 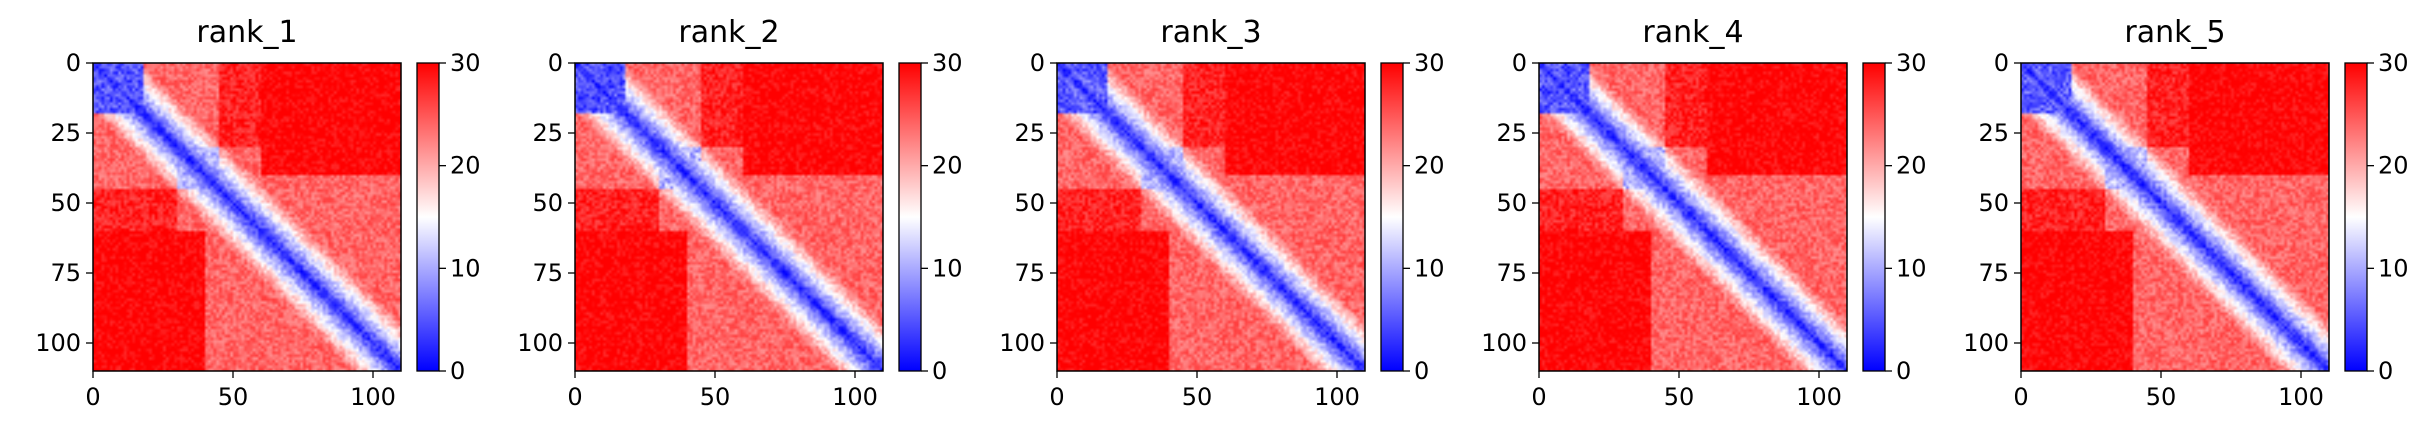 I want to click on plot-title: rank_4, so click(x=1692, y=32).